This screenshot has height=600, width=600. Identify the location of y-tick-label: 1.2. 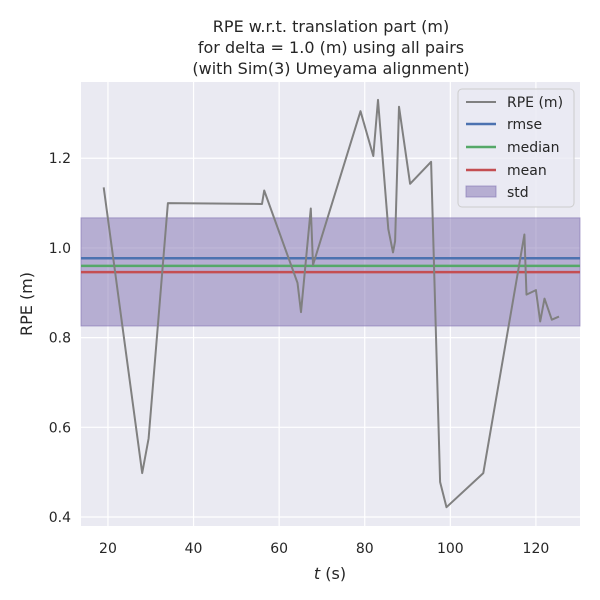
(60, 159).